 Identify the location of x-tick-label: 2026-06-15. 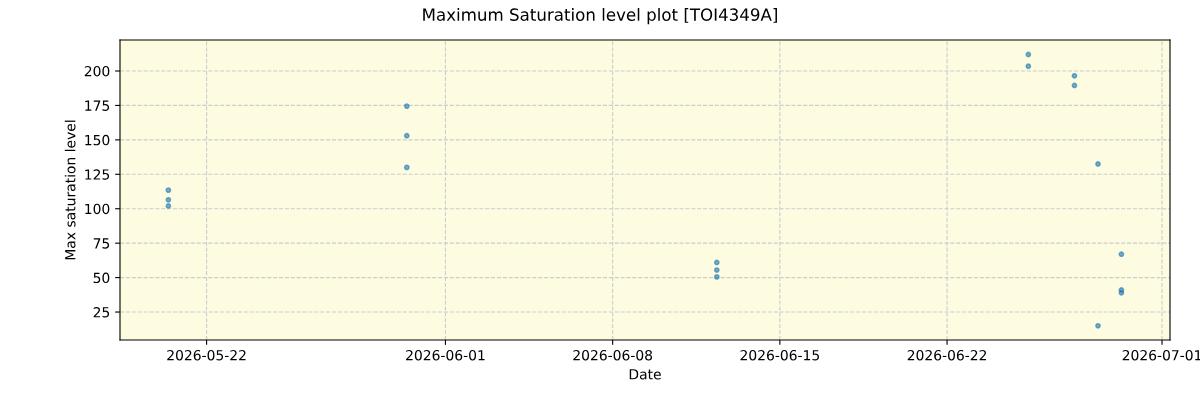
(779, 355).